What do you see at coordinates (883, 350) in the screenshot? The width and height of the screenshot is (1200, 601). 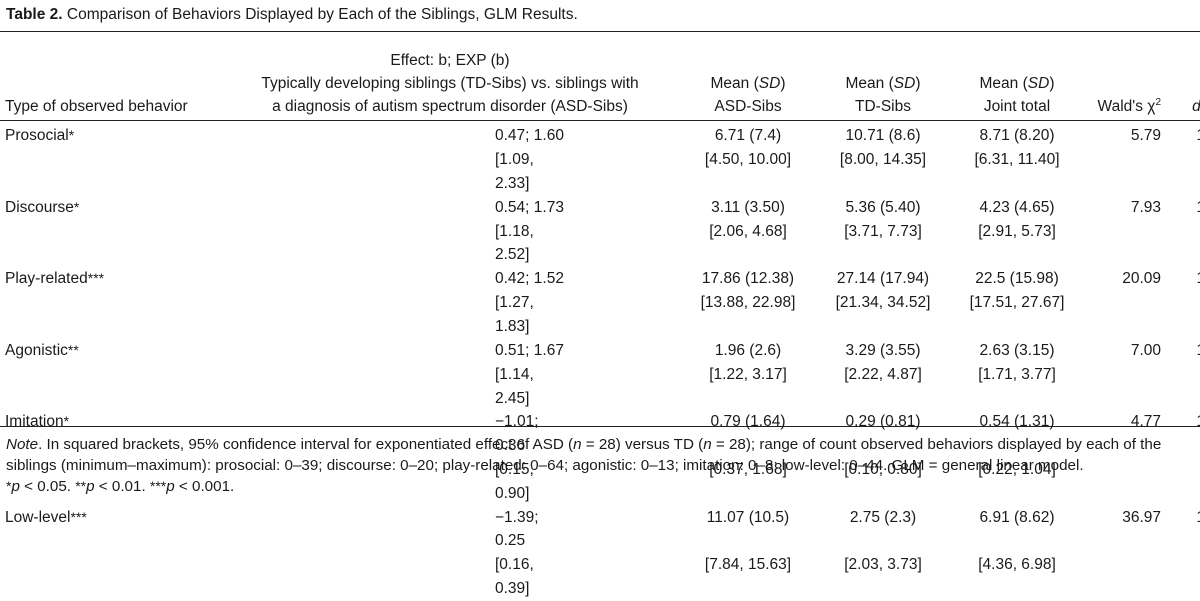 I see `td-mean: 3.29 (3.55)` at bounding box center [883, 350].